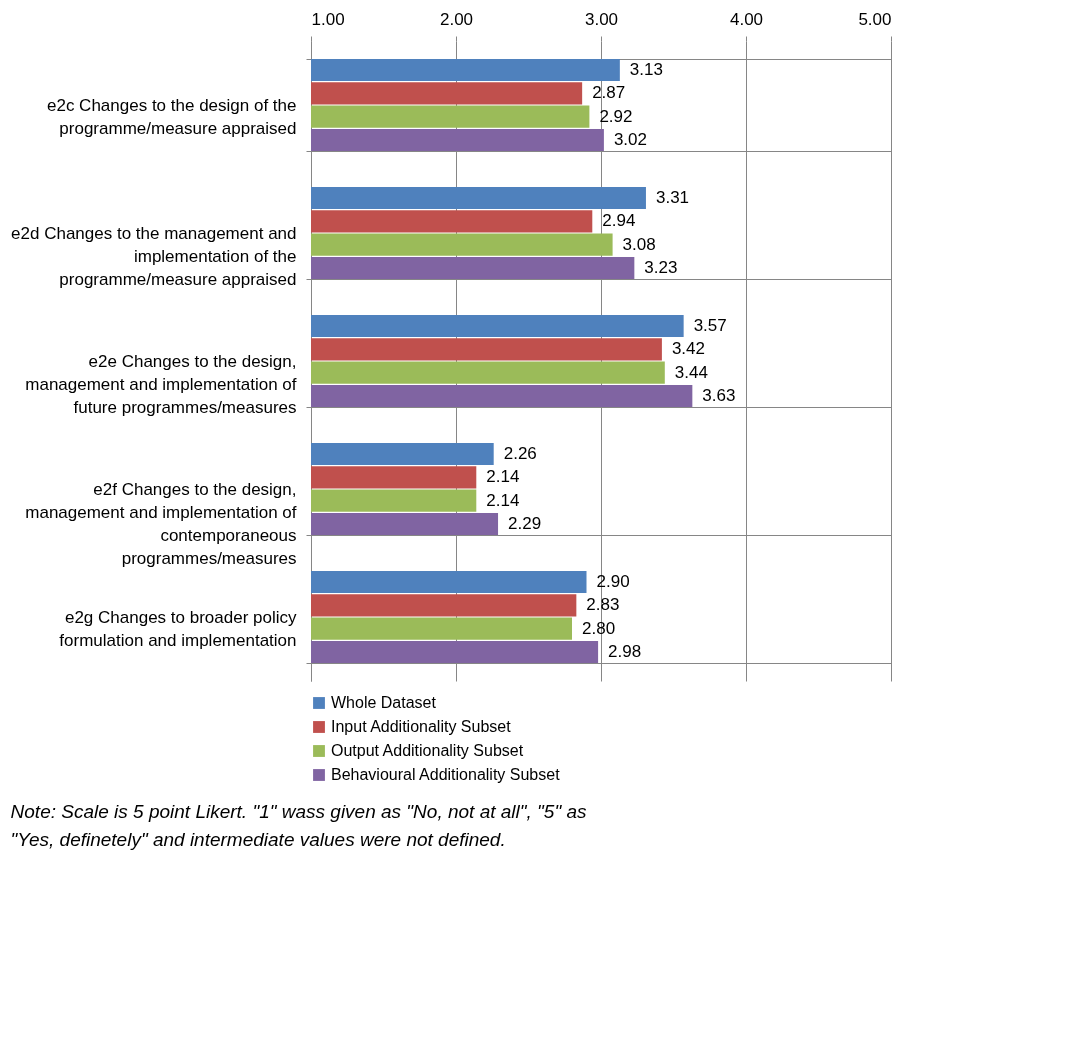 The image size is (1090, 1053). I want to click on data-label: 3.08, so click(639, 244).